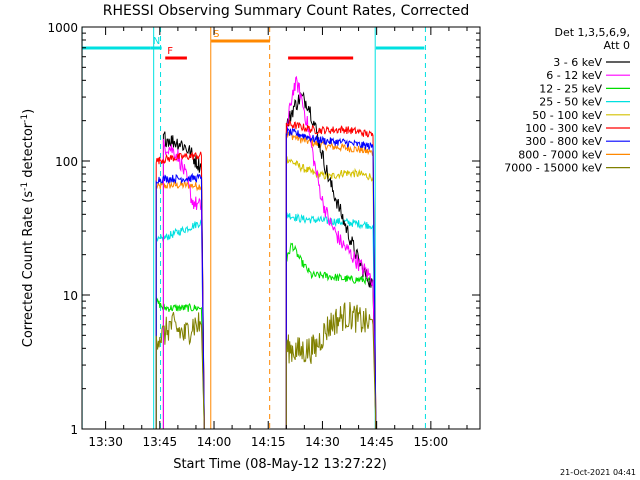 This screenshot has height=480, width=640. Describe the element at coordinates (28, 152) in the screenshot. I see `y-axis-label-mid: detector` at that location.